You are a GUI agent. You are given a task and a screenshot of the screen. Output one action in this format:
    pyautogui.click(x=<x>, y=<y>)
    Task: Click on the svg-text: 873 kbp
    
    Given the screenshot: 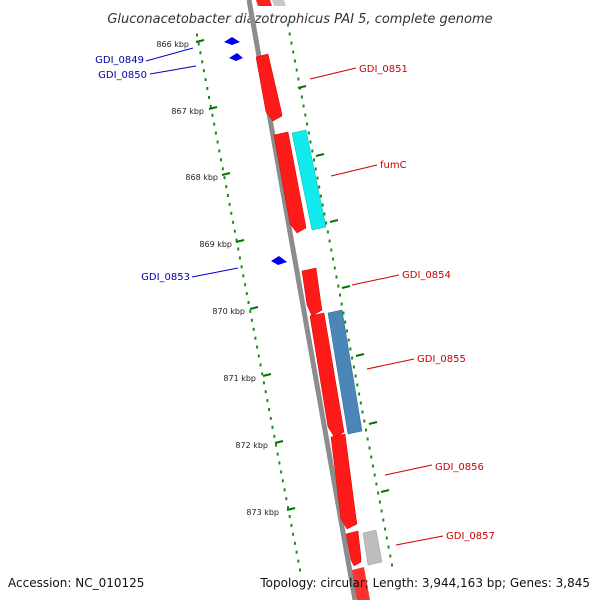 What is the action you would take?
    pyautogui.click(x=262, y=512)
    